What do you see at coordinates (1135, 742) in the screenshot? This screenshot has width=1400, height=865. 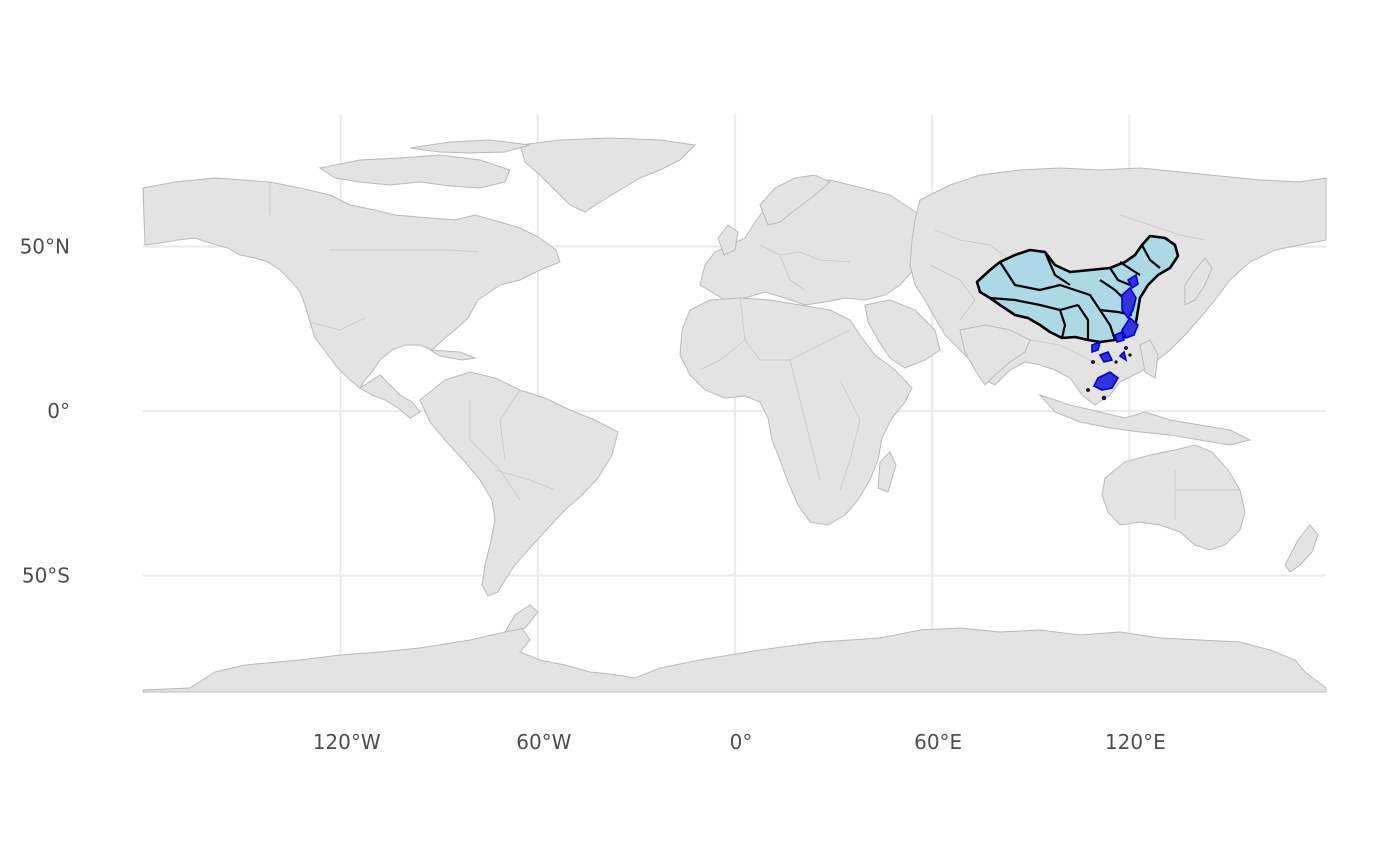 I see `x-tick-label: 120°E` at bounding box center [1135, 742].